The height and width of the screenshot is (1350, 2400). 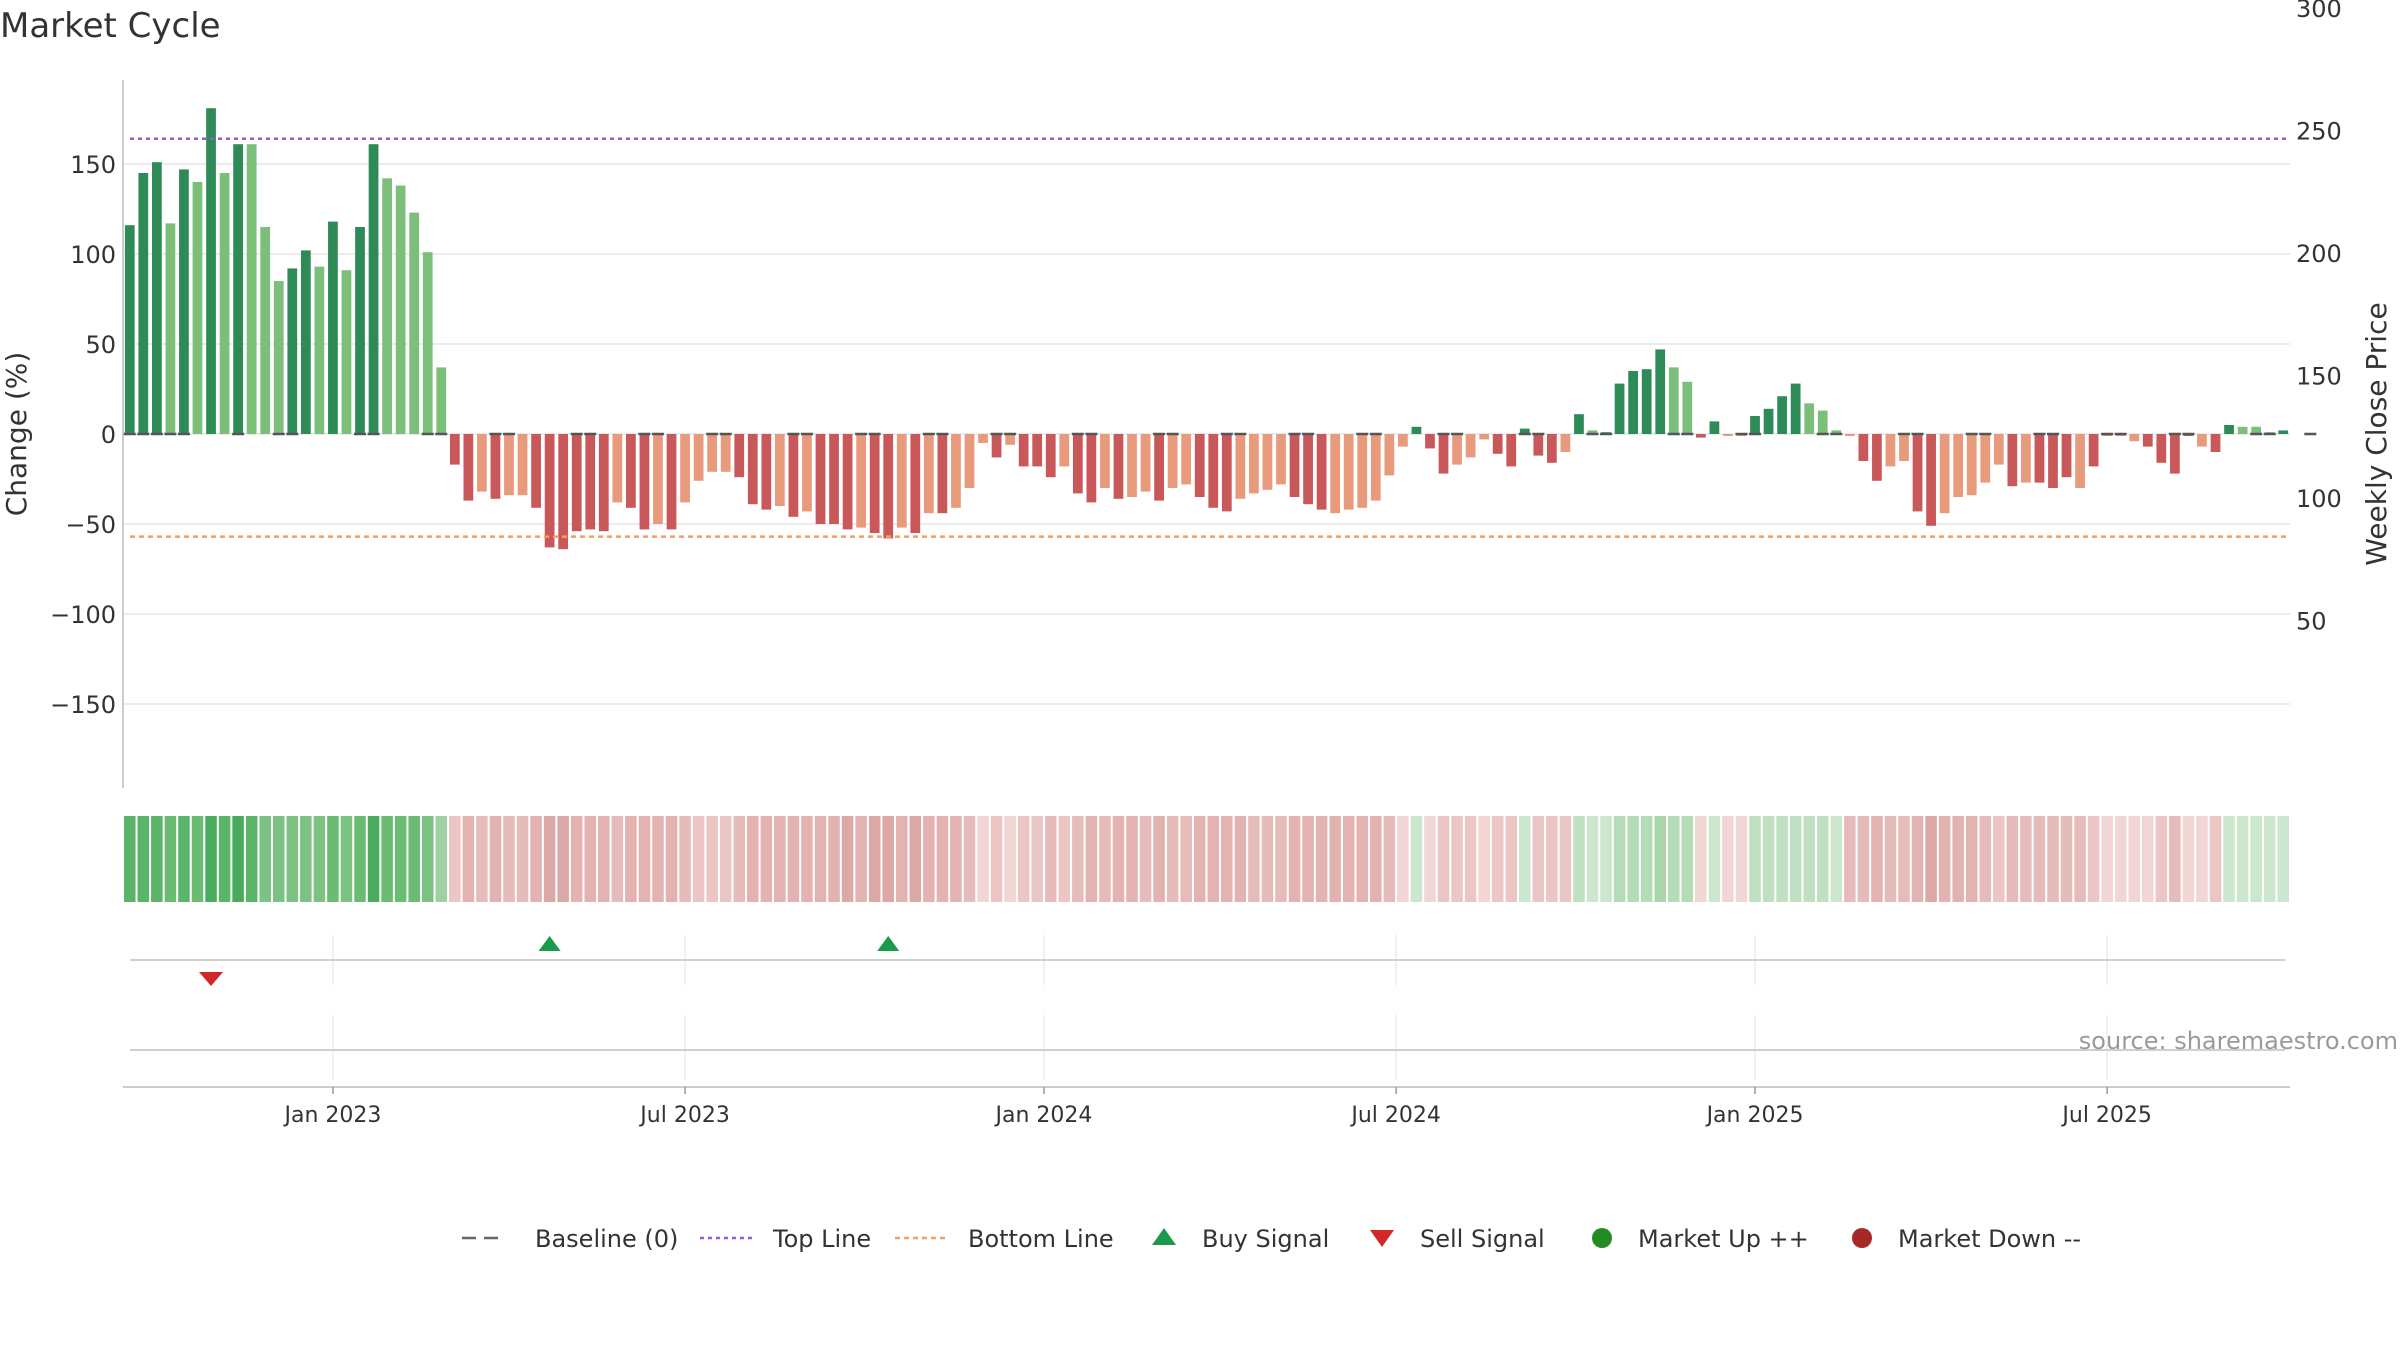 What do you see at coordinates (2319, 377) in the screenshot?
I see `y2-tick-label: 150` at bounding box center [2319, 377].